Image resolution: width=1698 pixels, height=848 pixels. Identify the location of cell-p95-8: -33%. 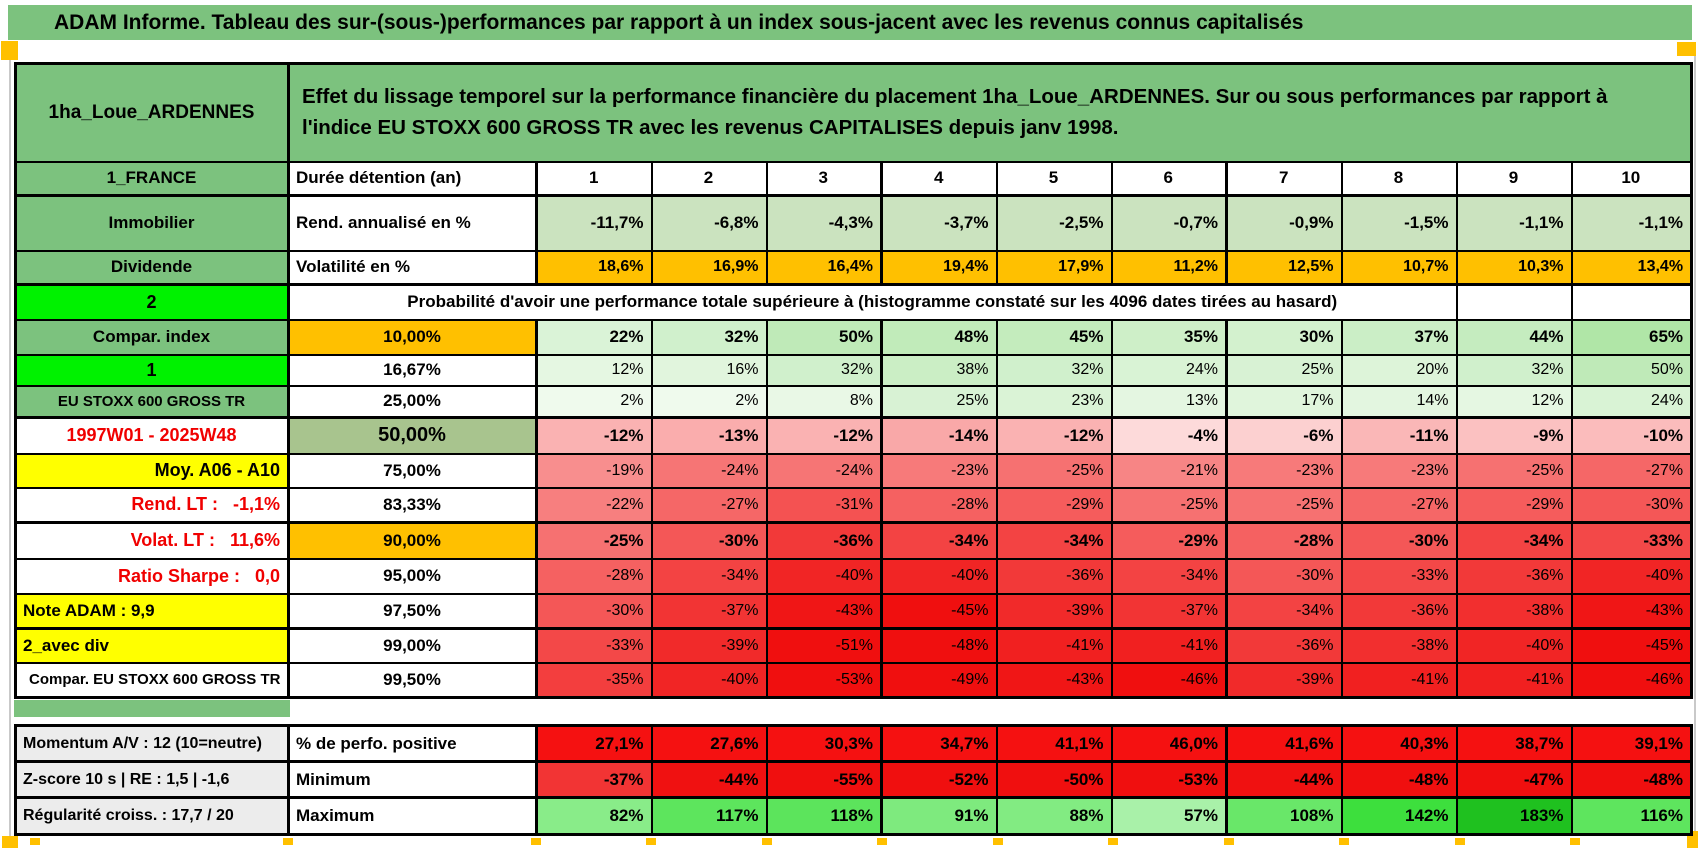
(1399, 576).